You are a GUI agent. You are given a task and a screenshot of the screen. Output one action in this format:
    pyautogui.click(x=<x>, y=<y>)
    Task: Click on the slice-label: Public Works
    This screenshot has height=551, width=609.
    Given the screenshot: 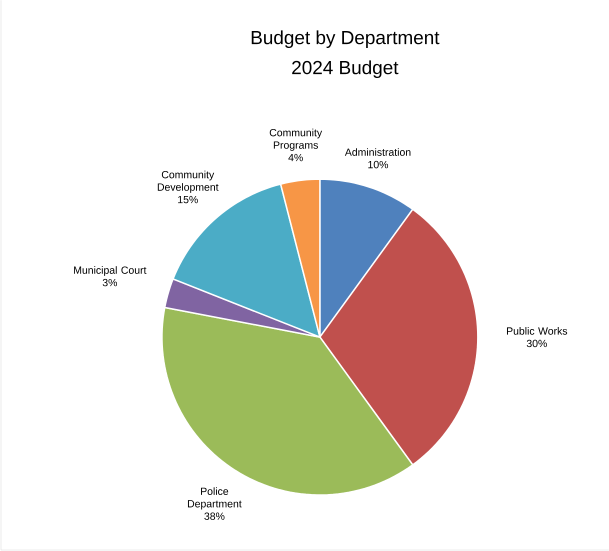 What is the action you would take?
    pyautogui.click(x=537, y=331)
    